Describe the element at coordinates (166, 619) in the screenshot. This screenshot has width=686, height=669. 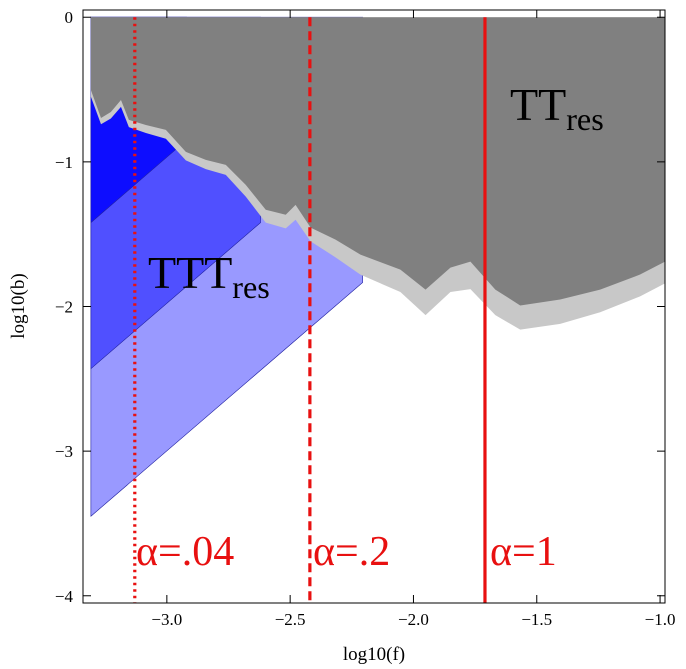
I see `x-tick-label: −3.0` at that location.